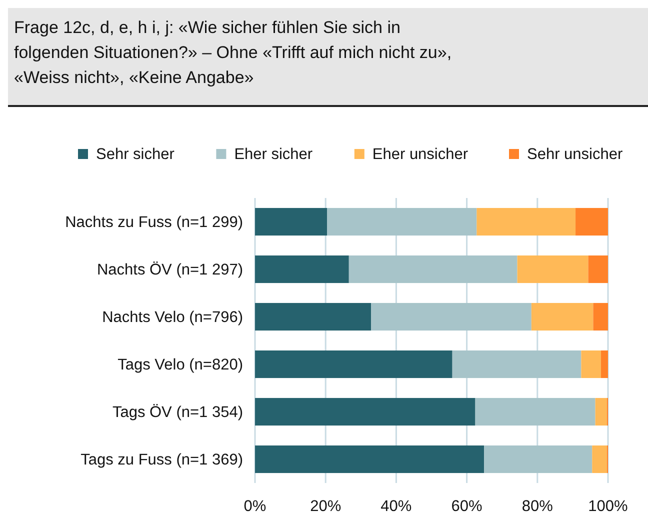  I want to click on x-tick-label: 100%, so click(608, 506).